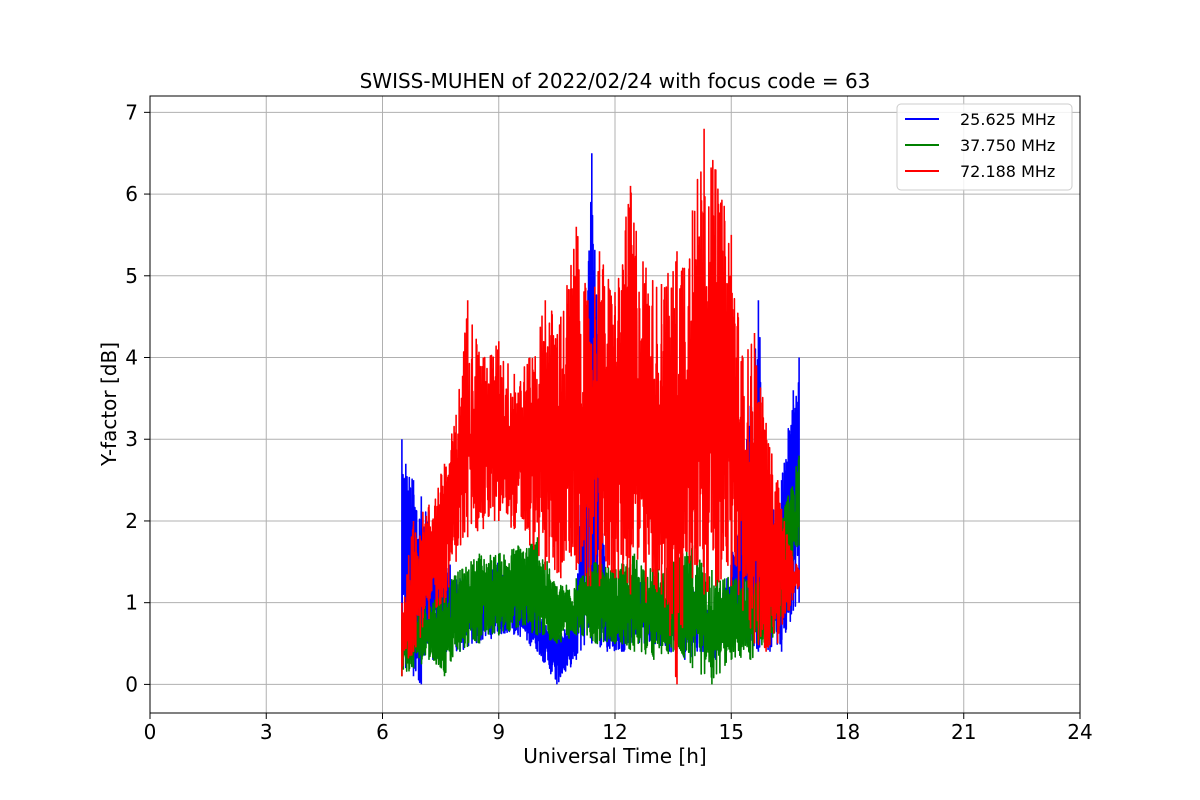 Image resolution: width=1200 pixels, height=800 pixels. I want to click on x-tick-label: 18, so click(847, 732).